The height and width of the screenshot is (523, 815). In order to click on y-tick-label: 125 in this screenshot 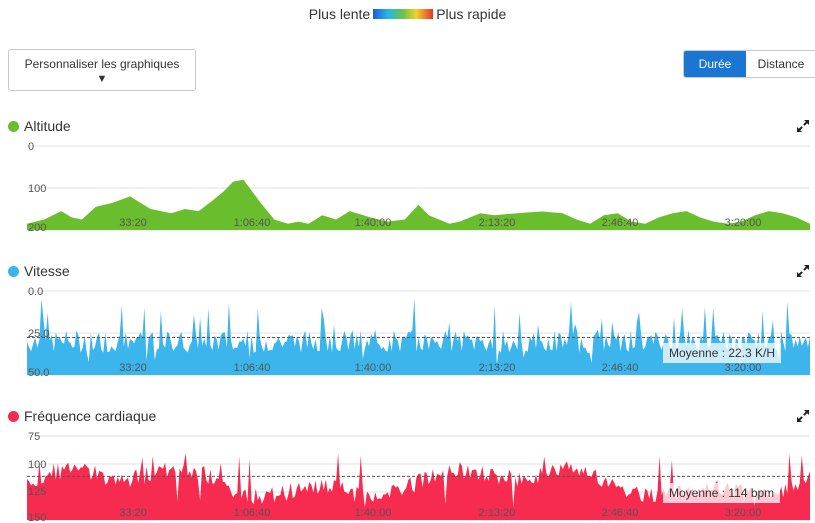, I will do `click(37, 492)`.